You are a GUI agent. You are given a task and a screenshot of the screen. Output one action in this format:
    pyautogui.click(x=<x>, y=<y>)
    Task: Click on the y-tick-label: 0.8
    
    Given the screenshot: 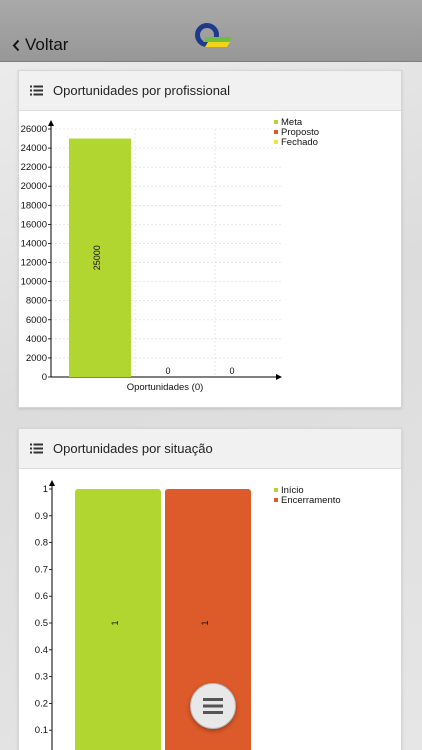 What is the action you would take?
    pyautogui.click(x=41, y=543)
    